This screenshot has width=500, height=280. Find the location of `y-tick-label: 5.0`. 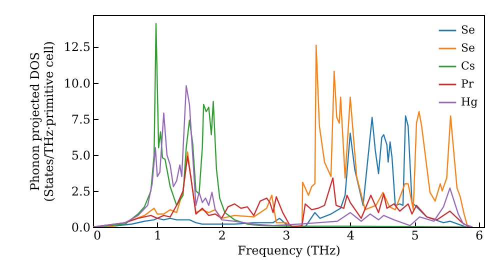

y-tick-label: 5.0 is located at coordinates (80, 155).